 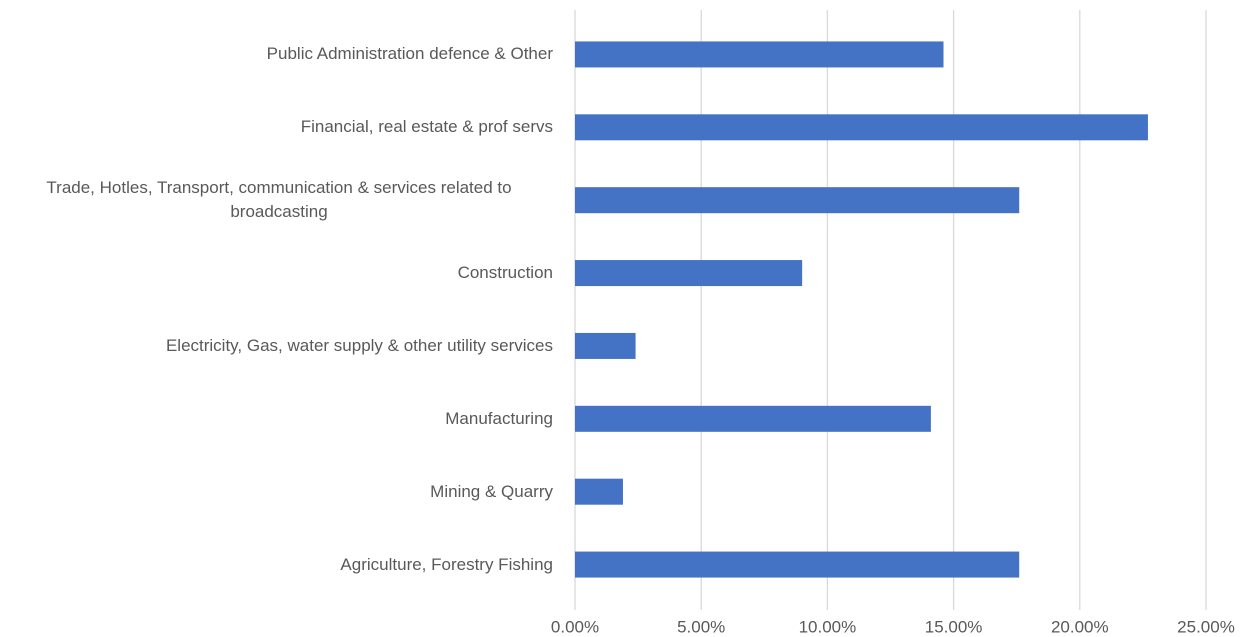 I want to click on category-label-box: Public Administration defence & Other, so click(x=276, y=54).